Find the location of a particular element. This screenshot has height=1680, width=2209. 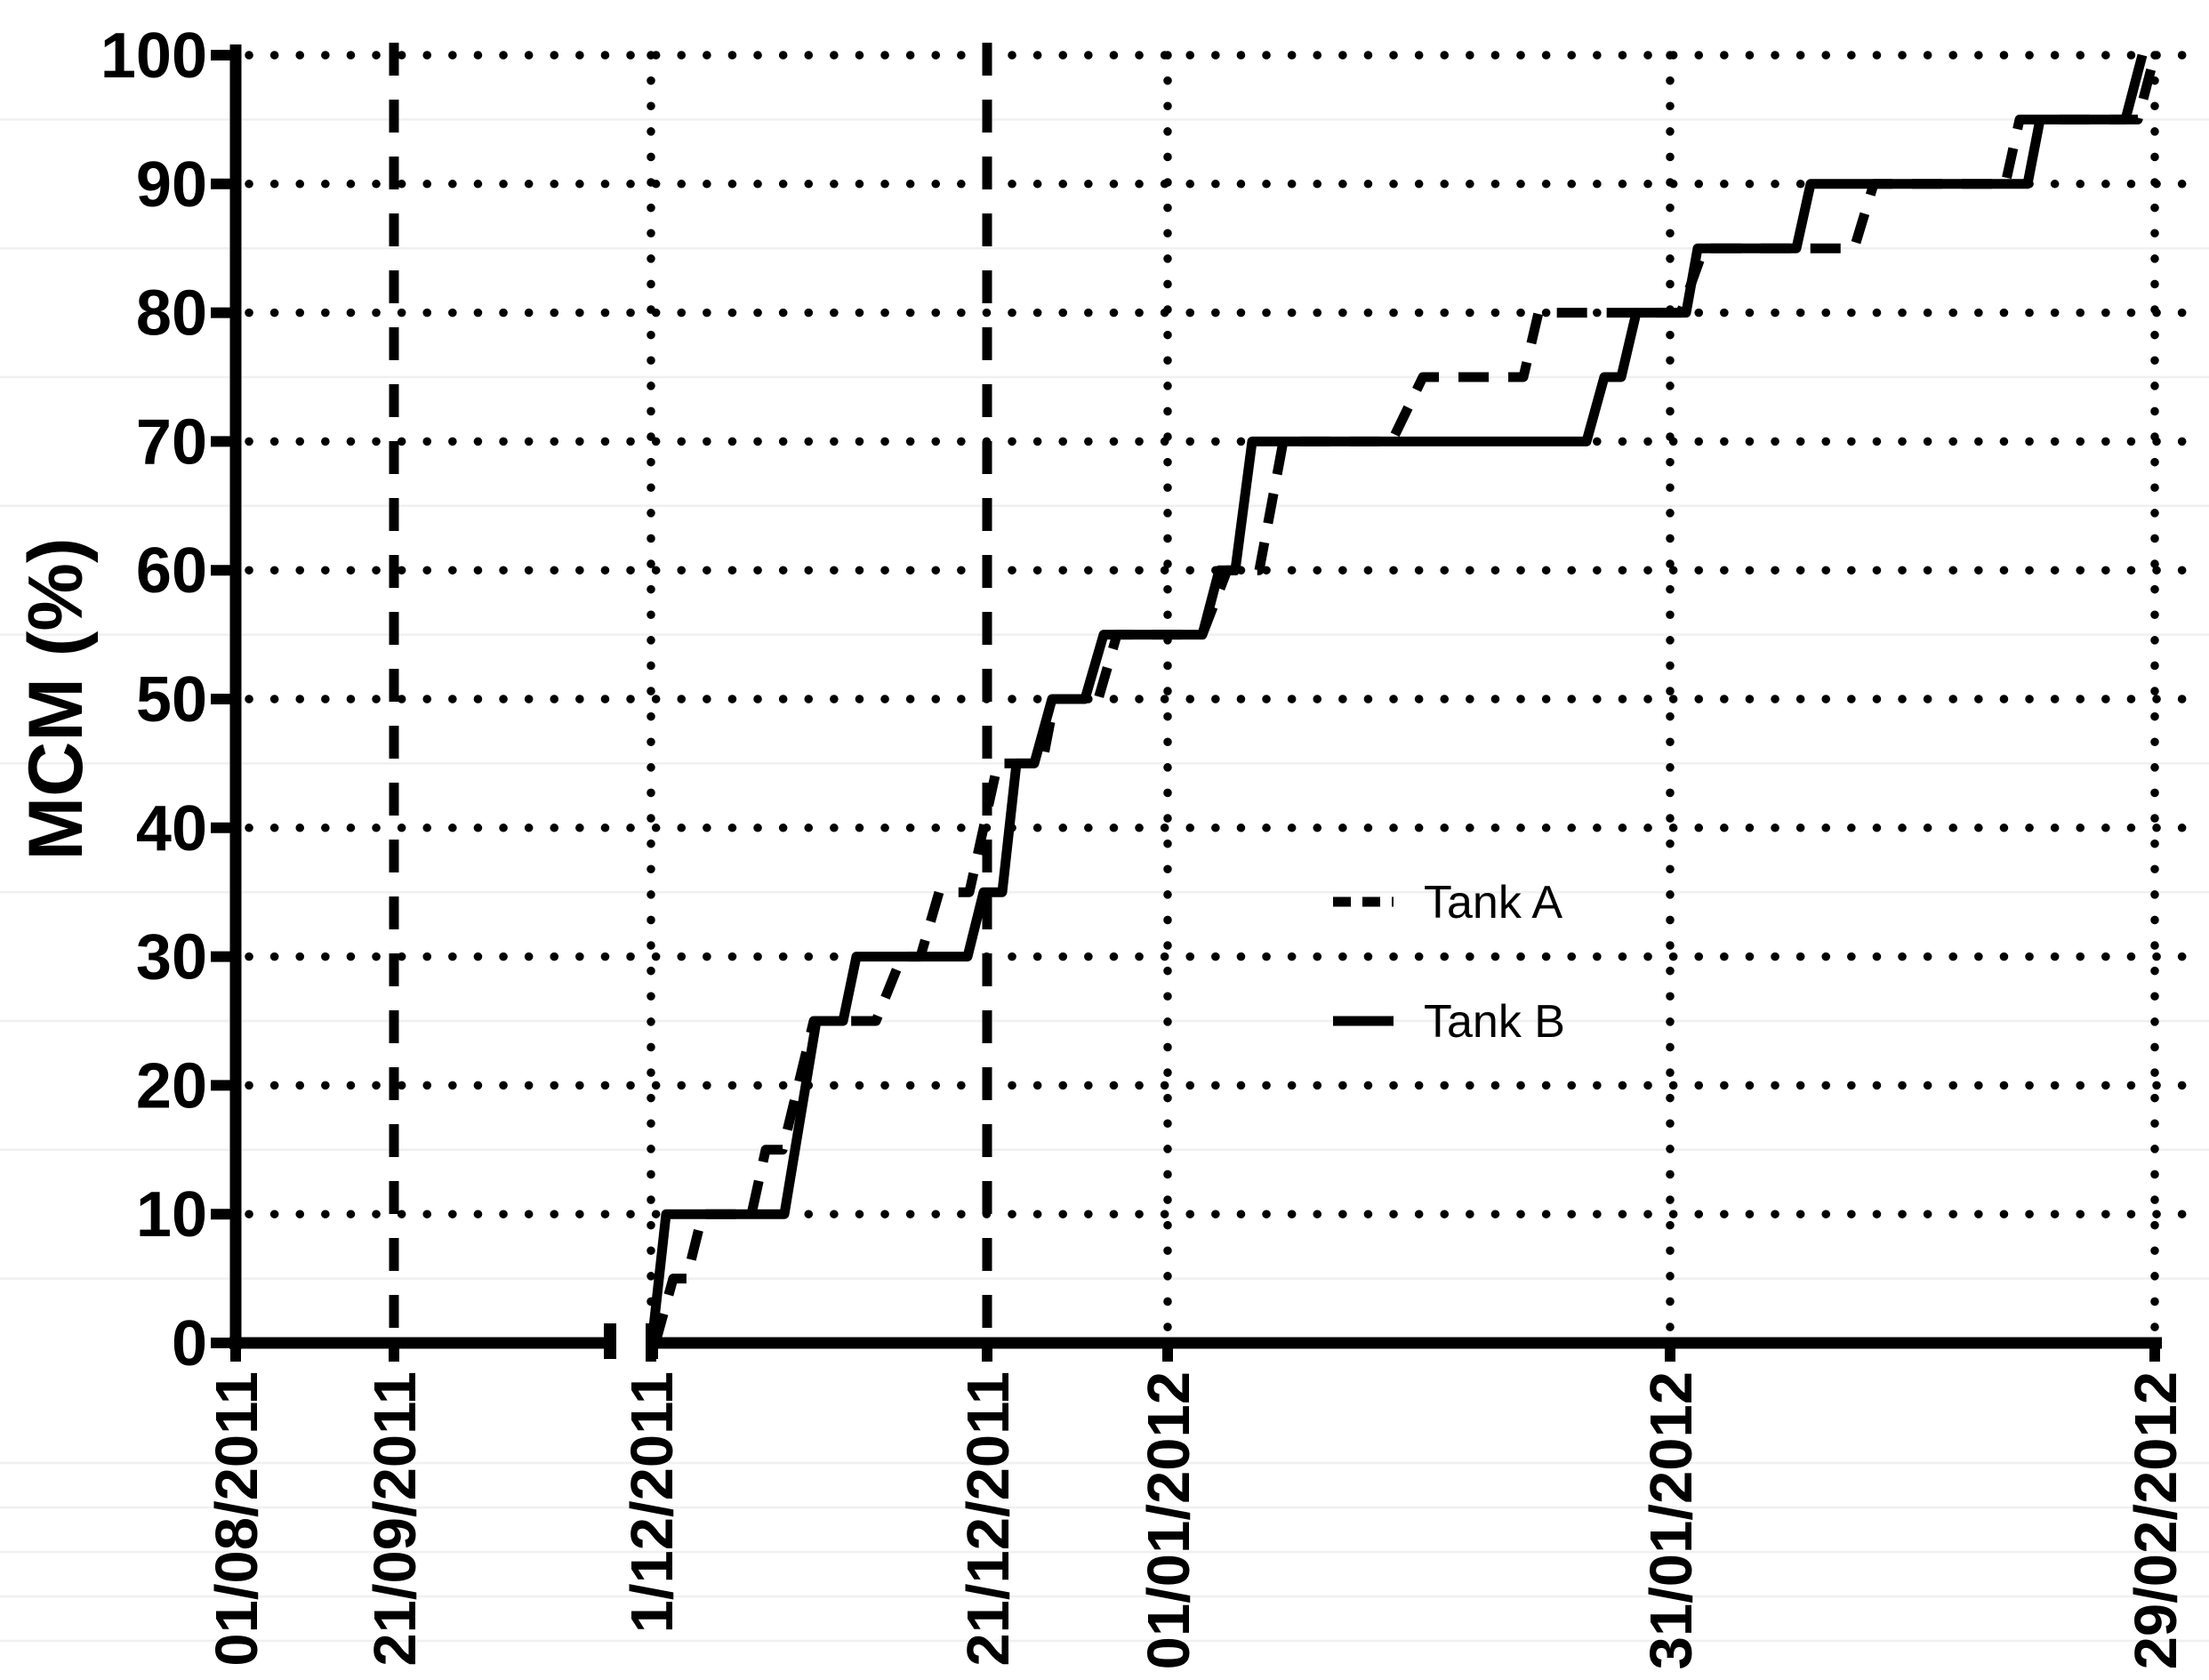

x-tick-label: 01/08/2011 is located at coordinates (237, 1519).